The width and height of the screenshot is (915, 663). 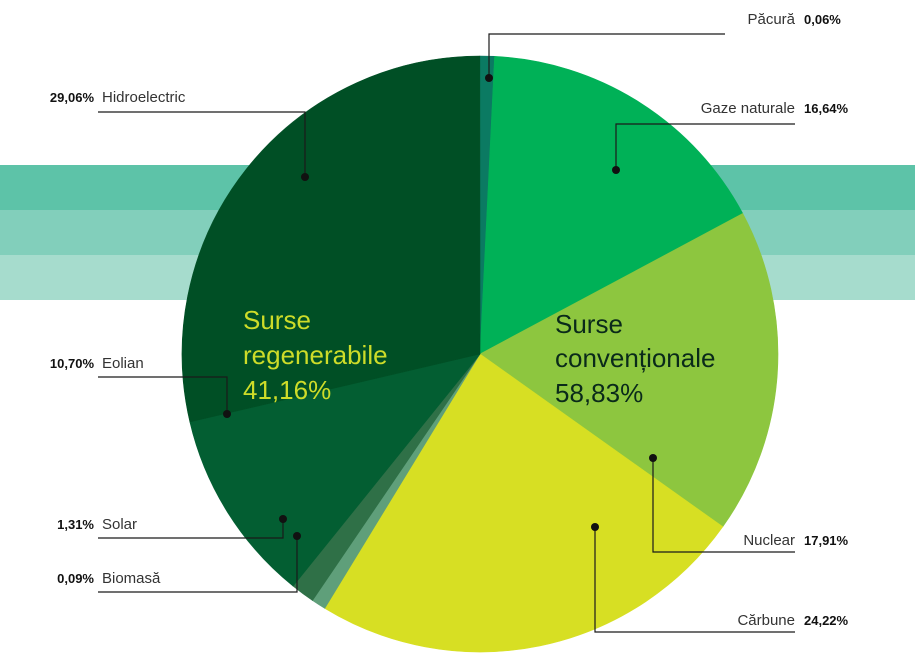 I want to click on label-value-hidroelectric: 29,06%, so click(x=72, y=97).